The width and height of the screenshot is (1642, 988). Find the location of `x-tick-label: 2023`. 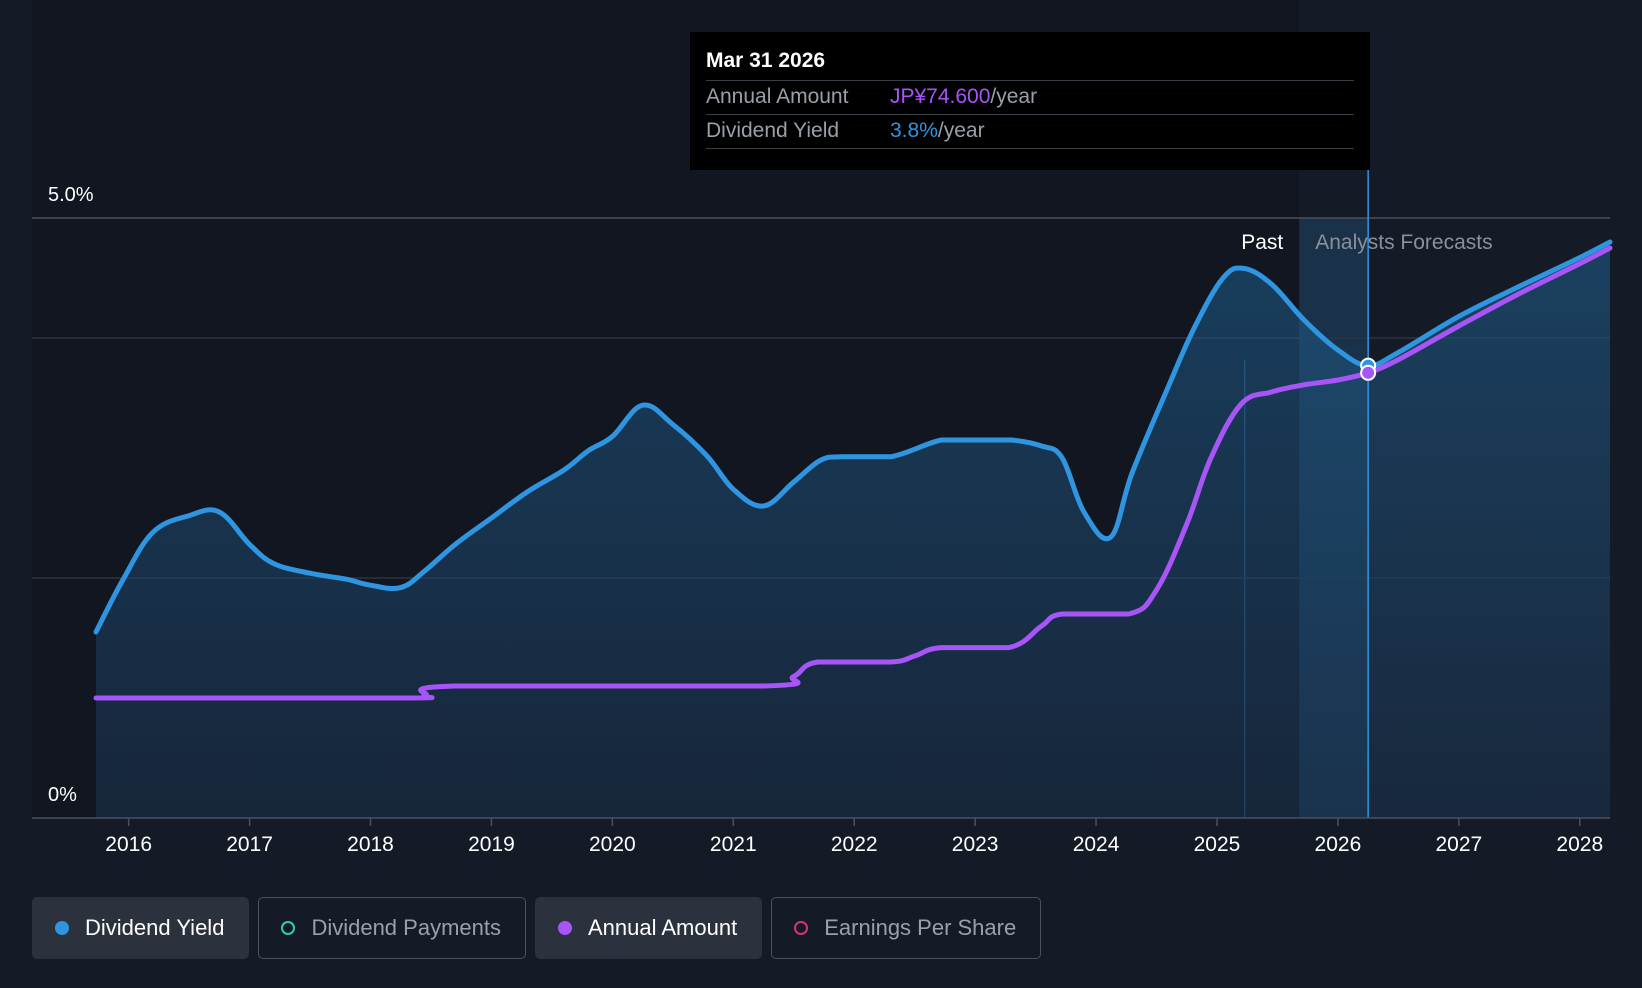

x-tick-label: 2023 is located at coordinates (975, 844).